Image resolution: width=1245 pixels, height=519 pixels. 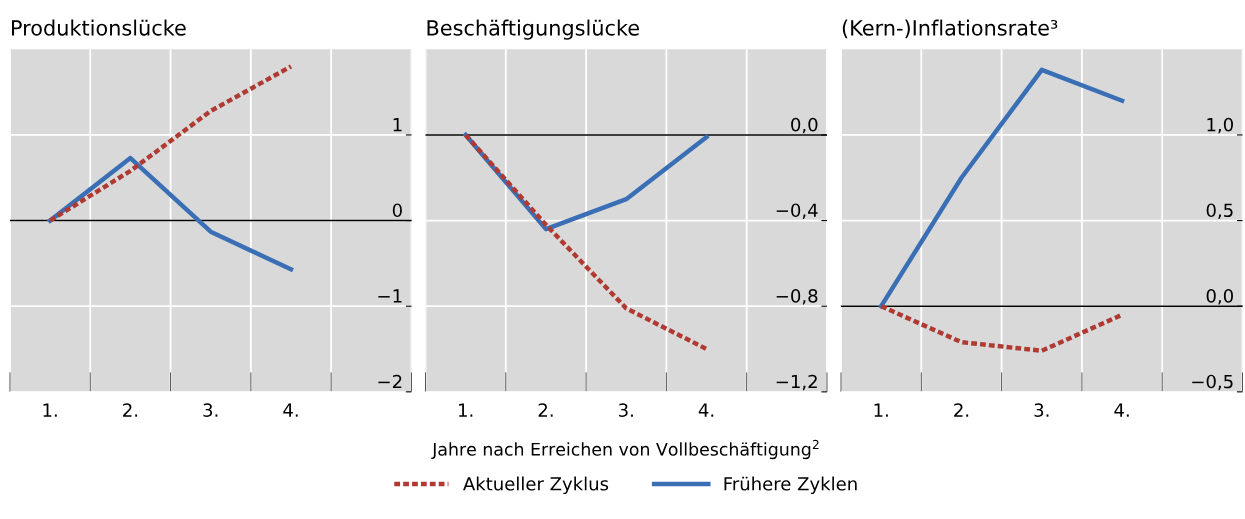 What do you see at coordinates (397, 125) in the screenshot?
I see `y-tick-label: 1` at bounding box center [397, 125].